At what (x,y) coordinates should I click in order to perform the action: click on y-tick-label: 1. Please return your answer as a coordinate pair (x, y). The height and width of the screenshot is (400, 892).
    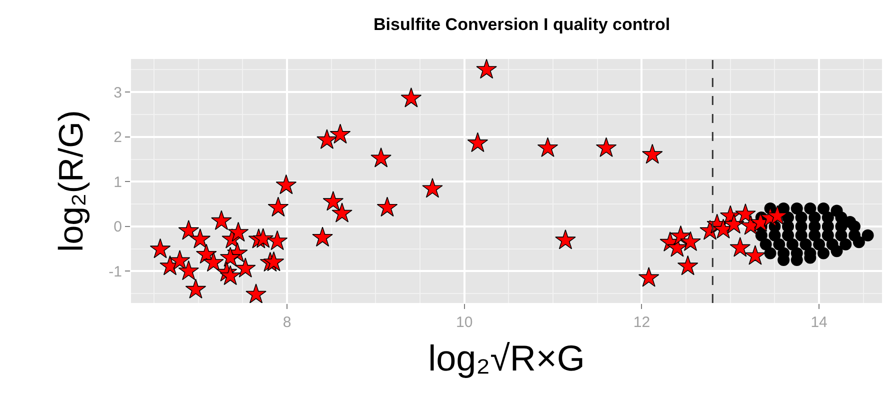
    Looking at the image, I should click on (118, 182).